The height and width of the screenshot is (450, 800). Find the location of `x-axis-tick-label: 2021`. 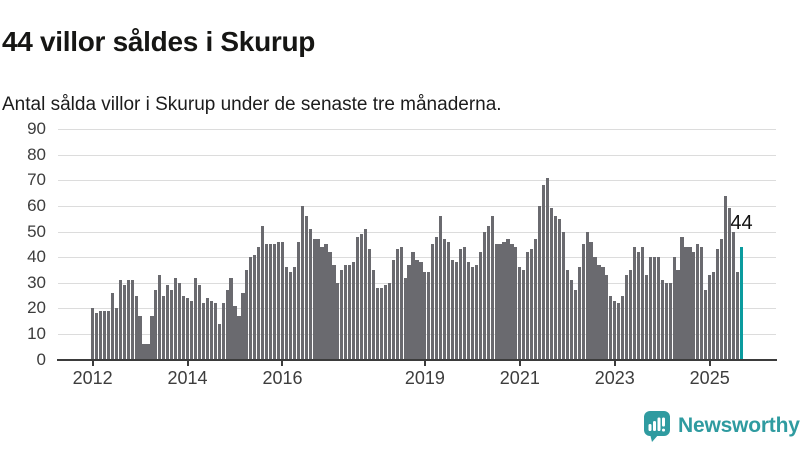

x-axis-tick-label: 2021 is located at coordinates (519, 377).